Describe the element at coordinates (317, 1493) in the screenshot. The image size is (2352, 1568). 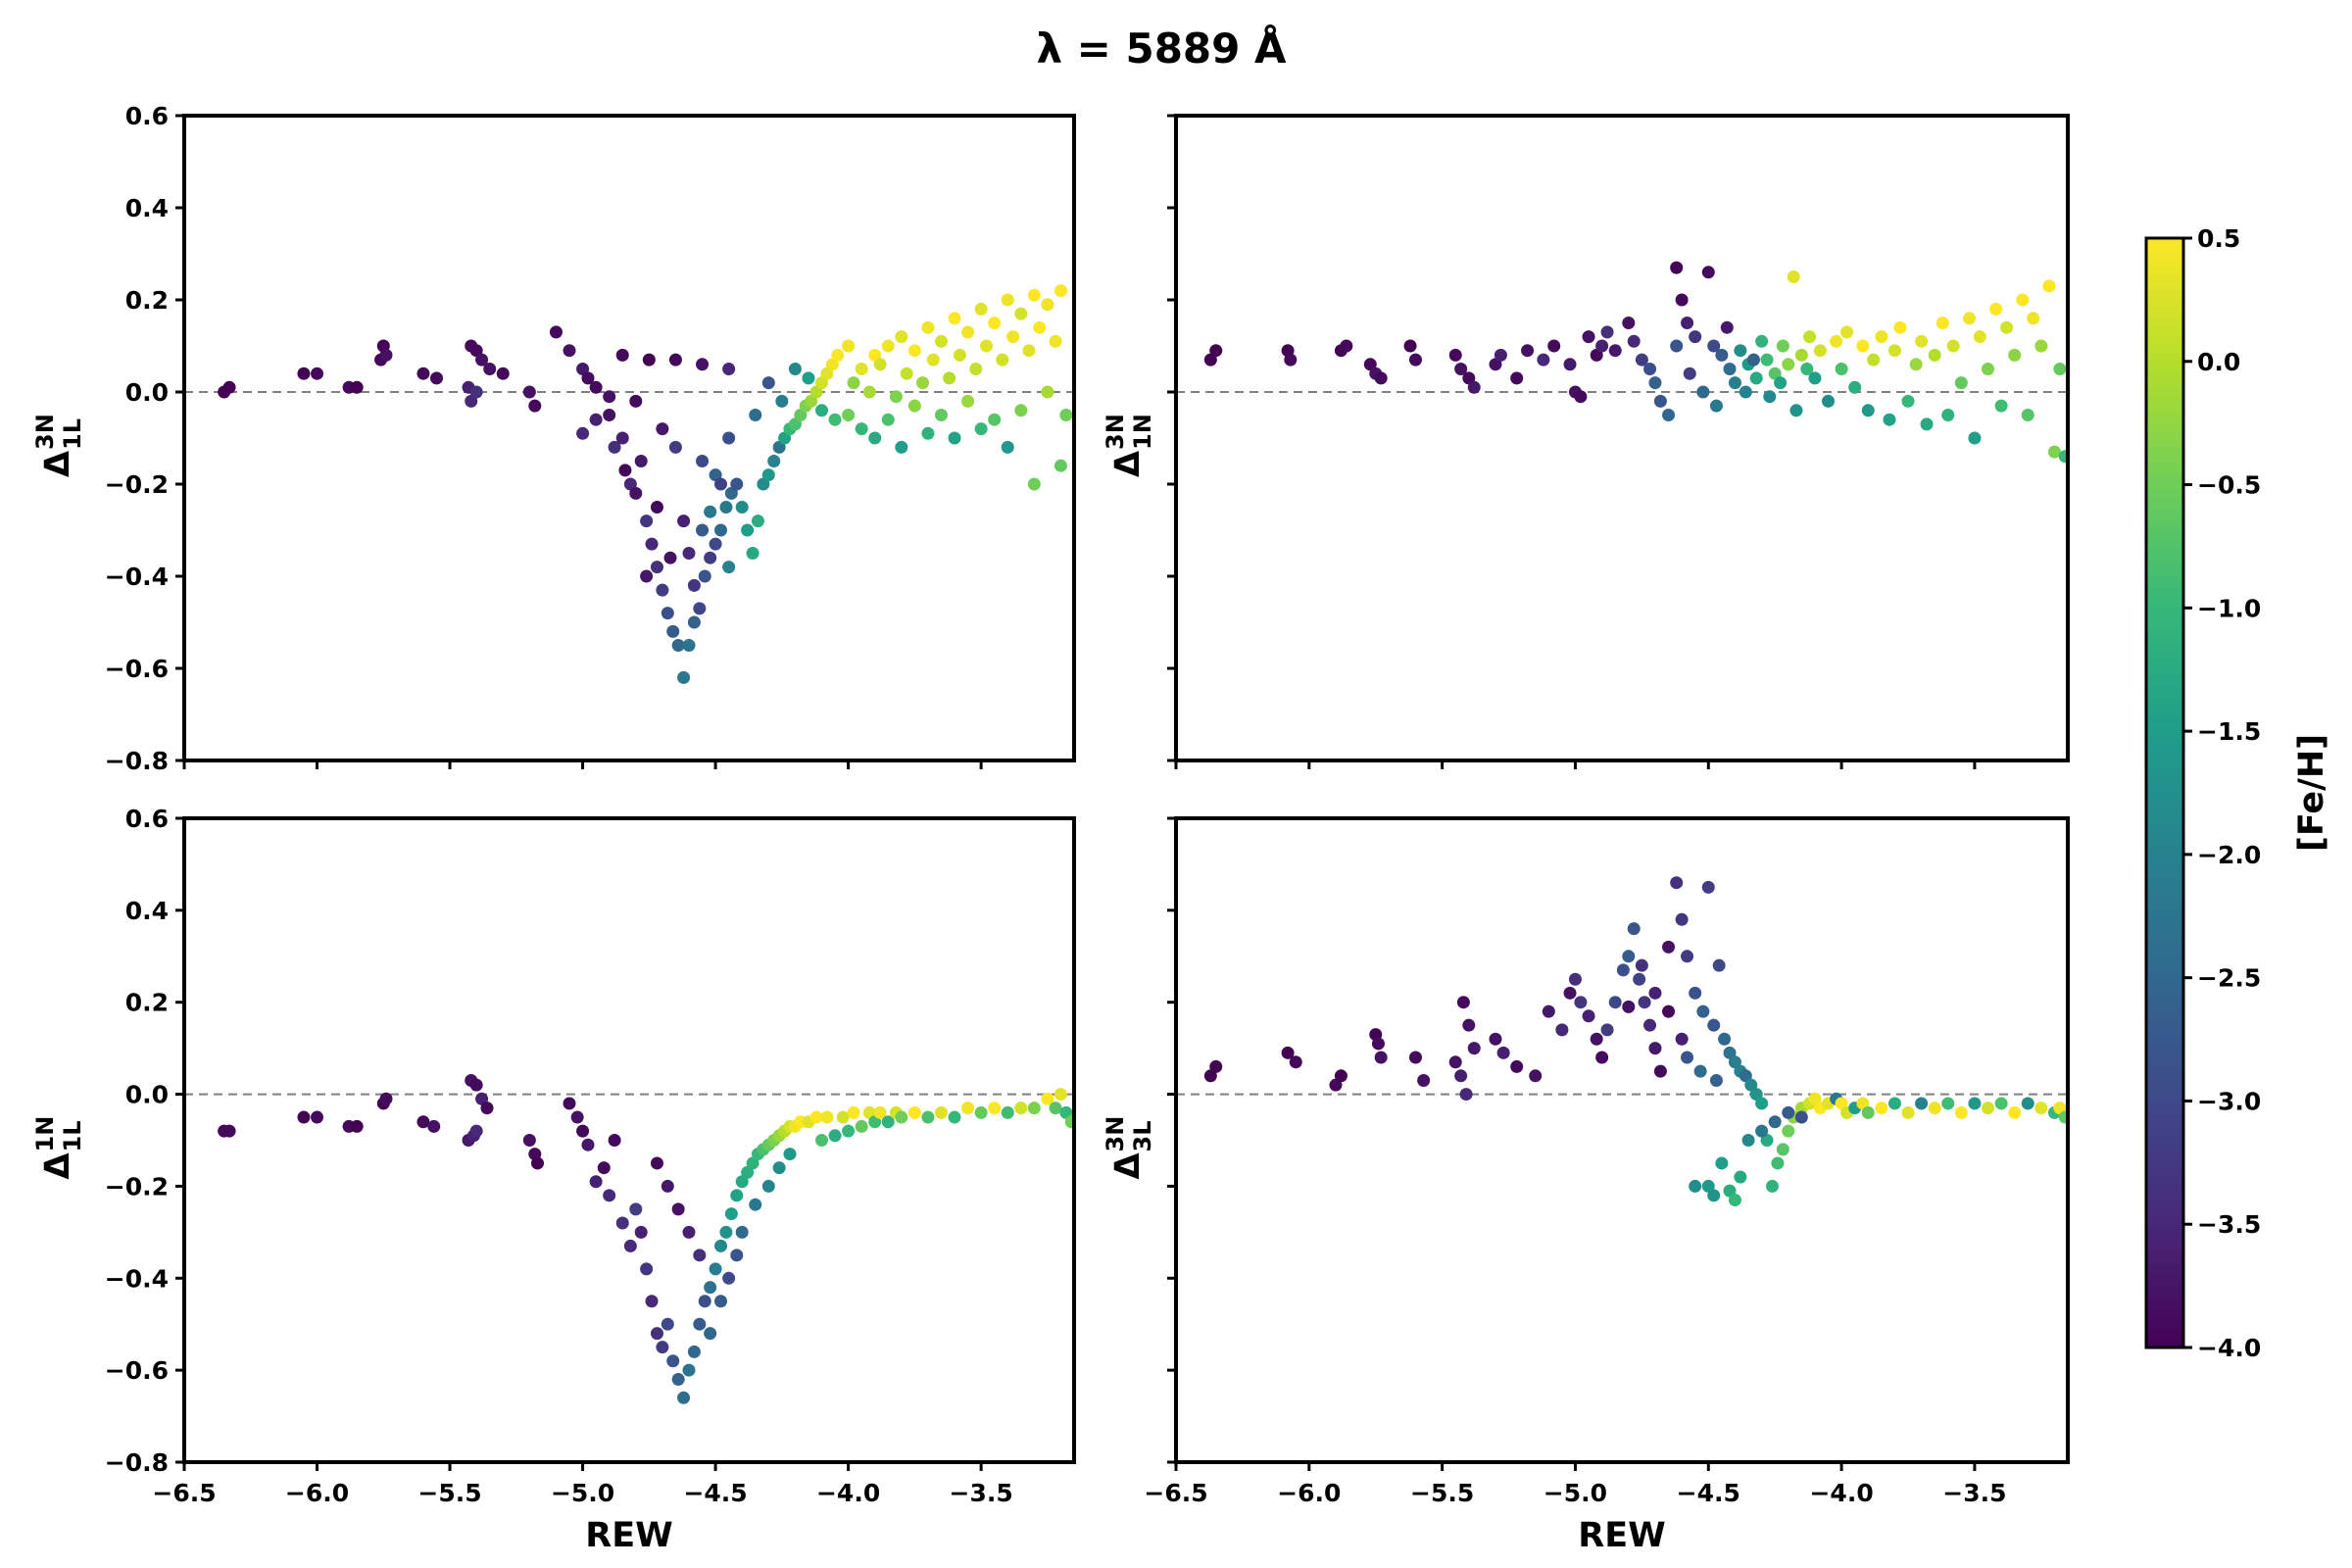
I see `x-tick-label: −6.0` at that location.